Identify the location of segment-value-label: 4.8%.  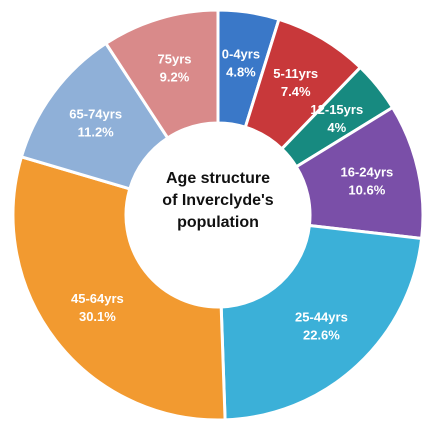
(241, 72).